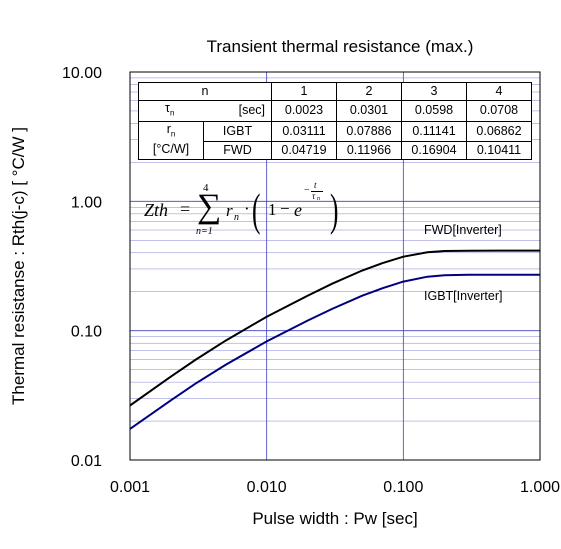 The height and width of the screenshot is (549, 561). Describe the element at coordinates (463, 230) in the screenshot. I see `fwd-series-label: FWD[Inverter]` at that location.